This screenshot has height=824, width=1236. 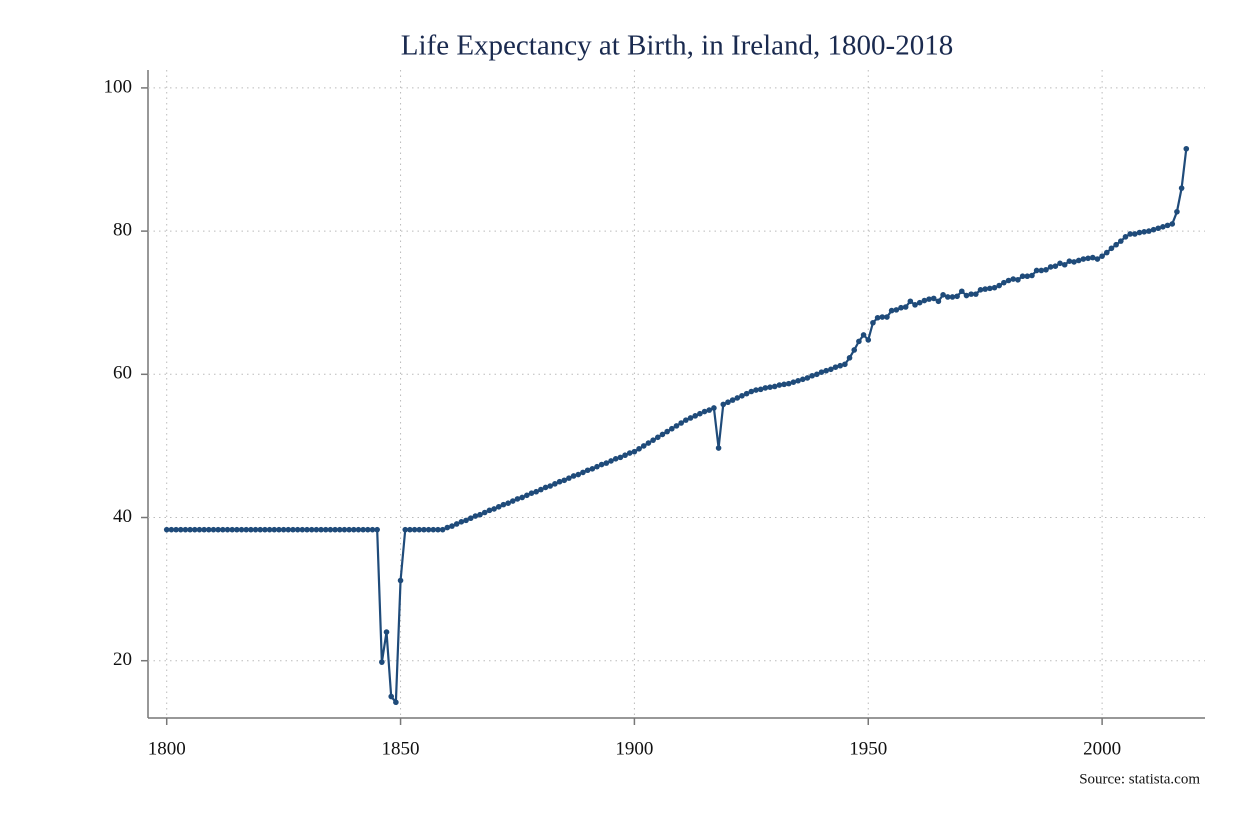 What do you see at coordinates (1139, 779) in the screenshot?
I see `source-note: Source: statista.com` at bounding box center [1139, 779].